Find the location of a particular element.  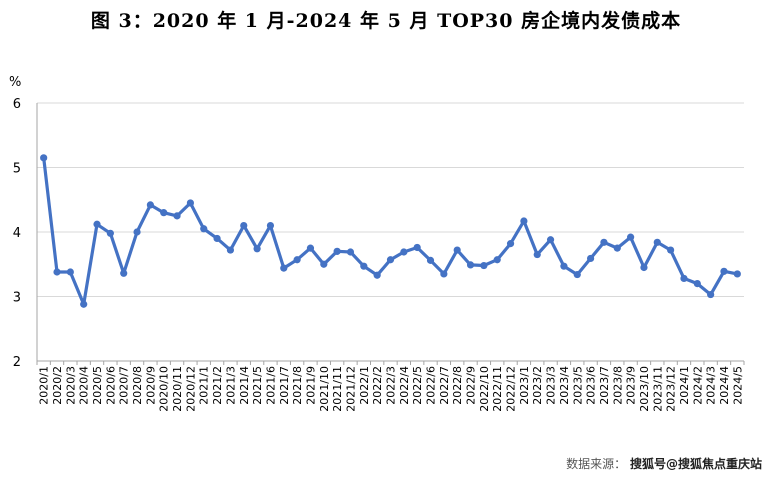

x-tick-label: 2023/6 is located at coordinates (591, 385).